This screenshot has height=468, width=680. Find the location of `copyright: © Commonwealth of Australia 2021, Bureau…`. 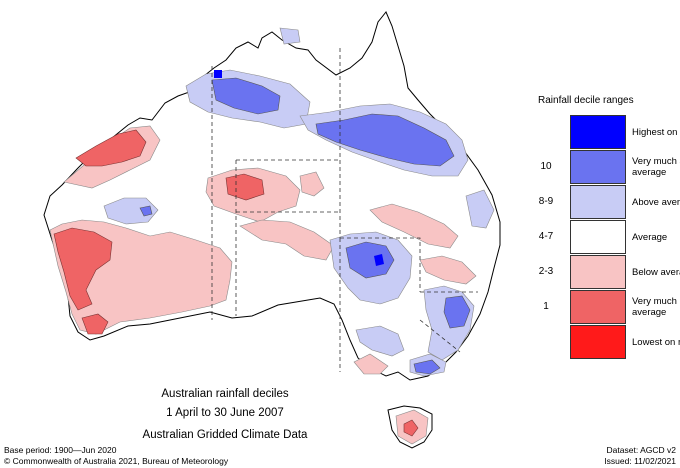

copyright: © Commonwealth of Australia 2021, Bureau… is located at coordinates (116, 461).